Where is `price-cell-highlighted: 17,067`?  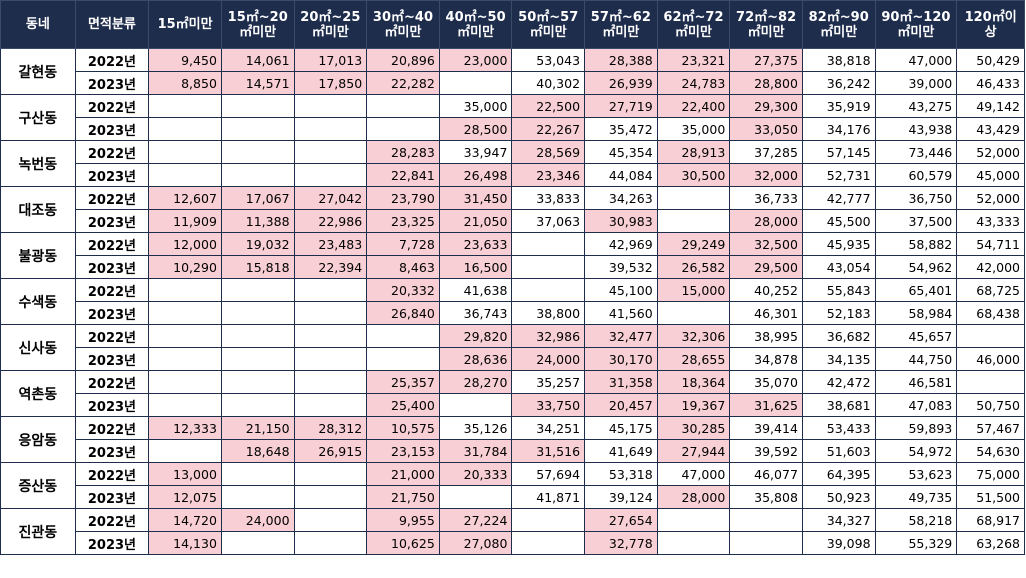 price-cell-highlighted: 17,067 is located at coordinates (257, 198).